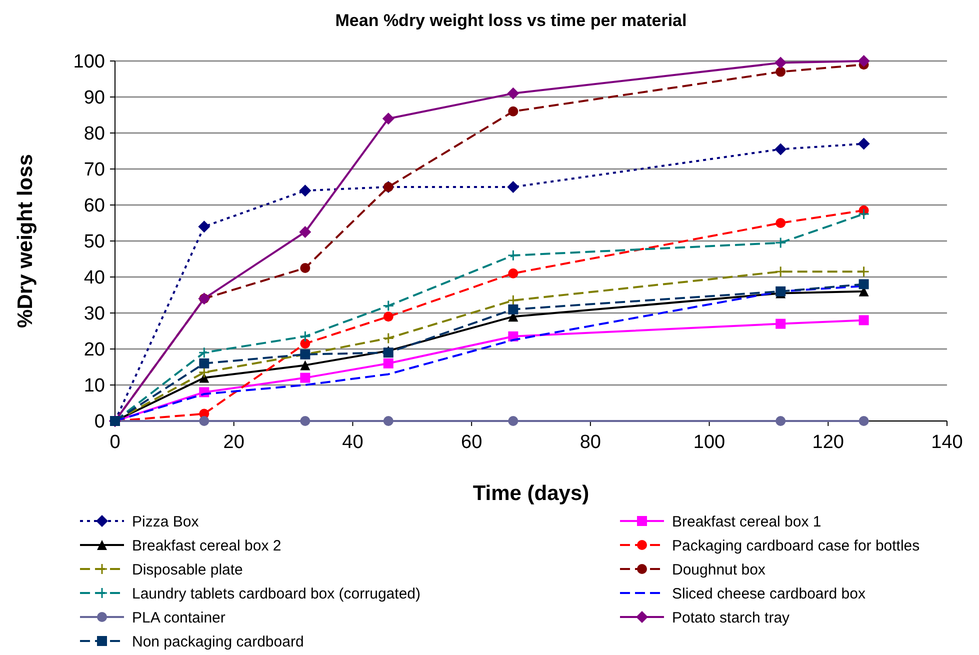  I want to click on legend-label: Pizza Box, so click(166, 521).